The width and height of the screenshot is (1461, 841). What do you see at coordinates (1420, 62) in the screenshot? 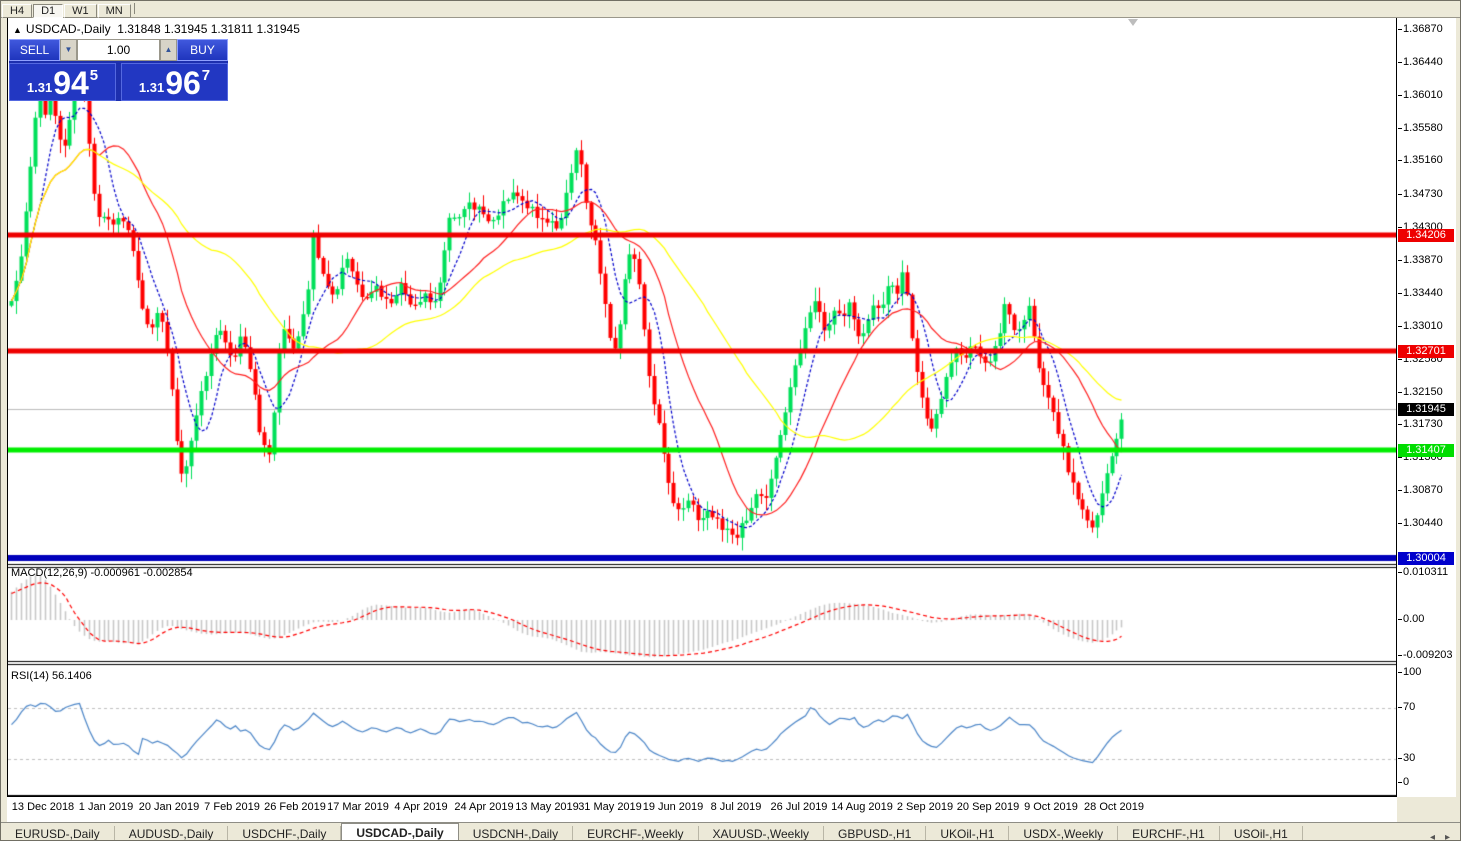
I see `price-tick: 1.36440` at bounding box center [1420, 62].